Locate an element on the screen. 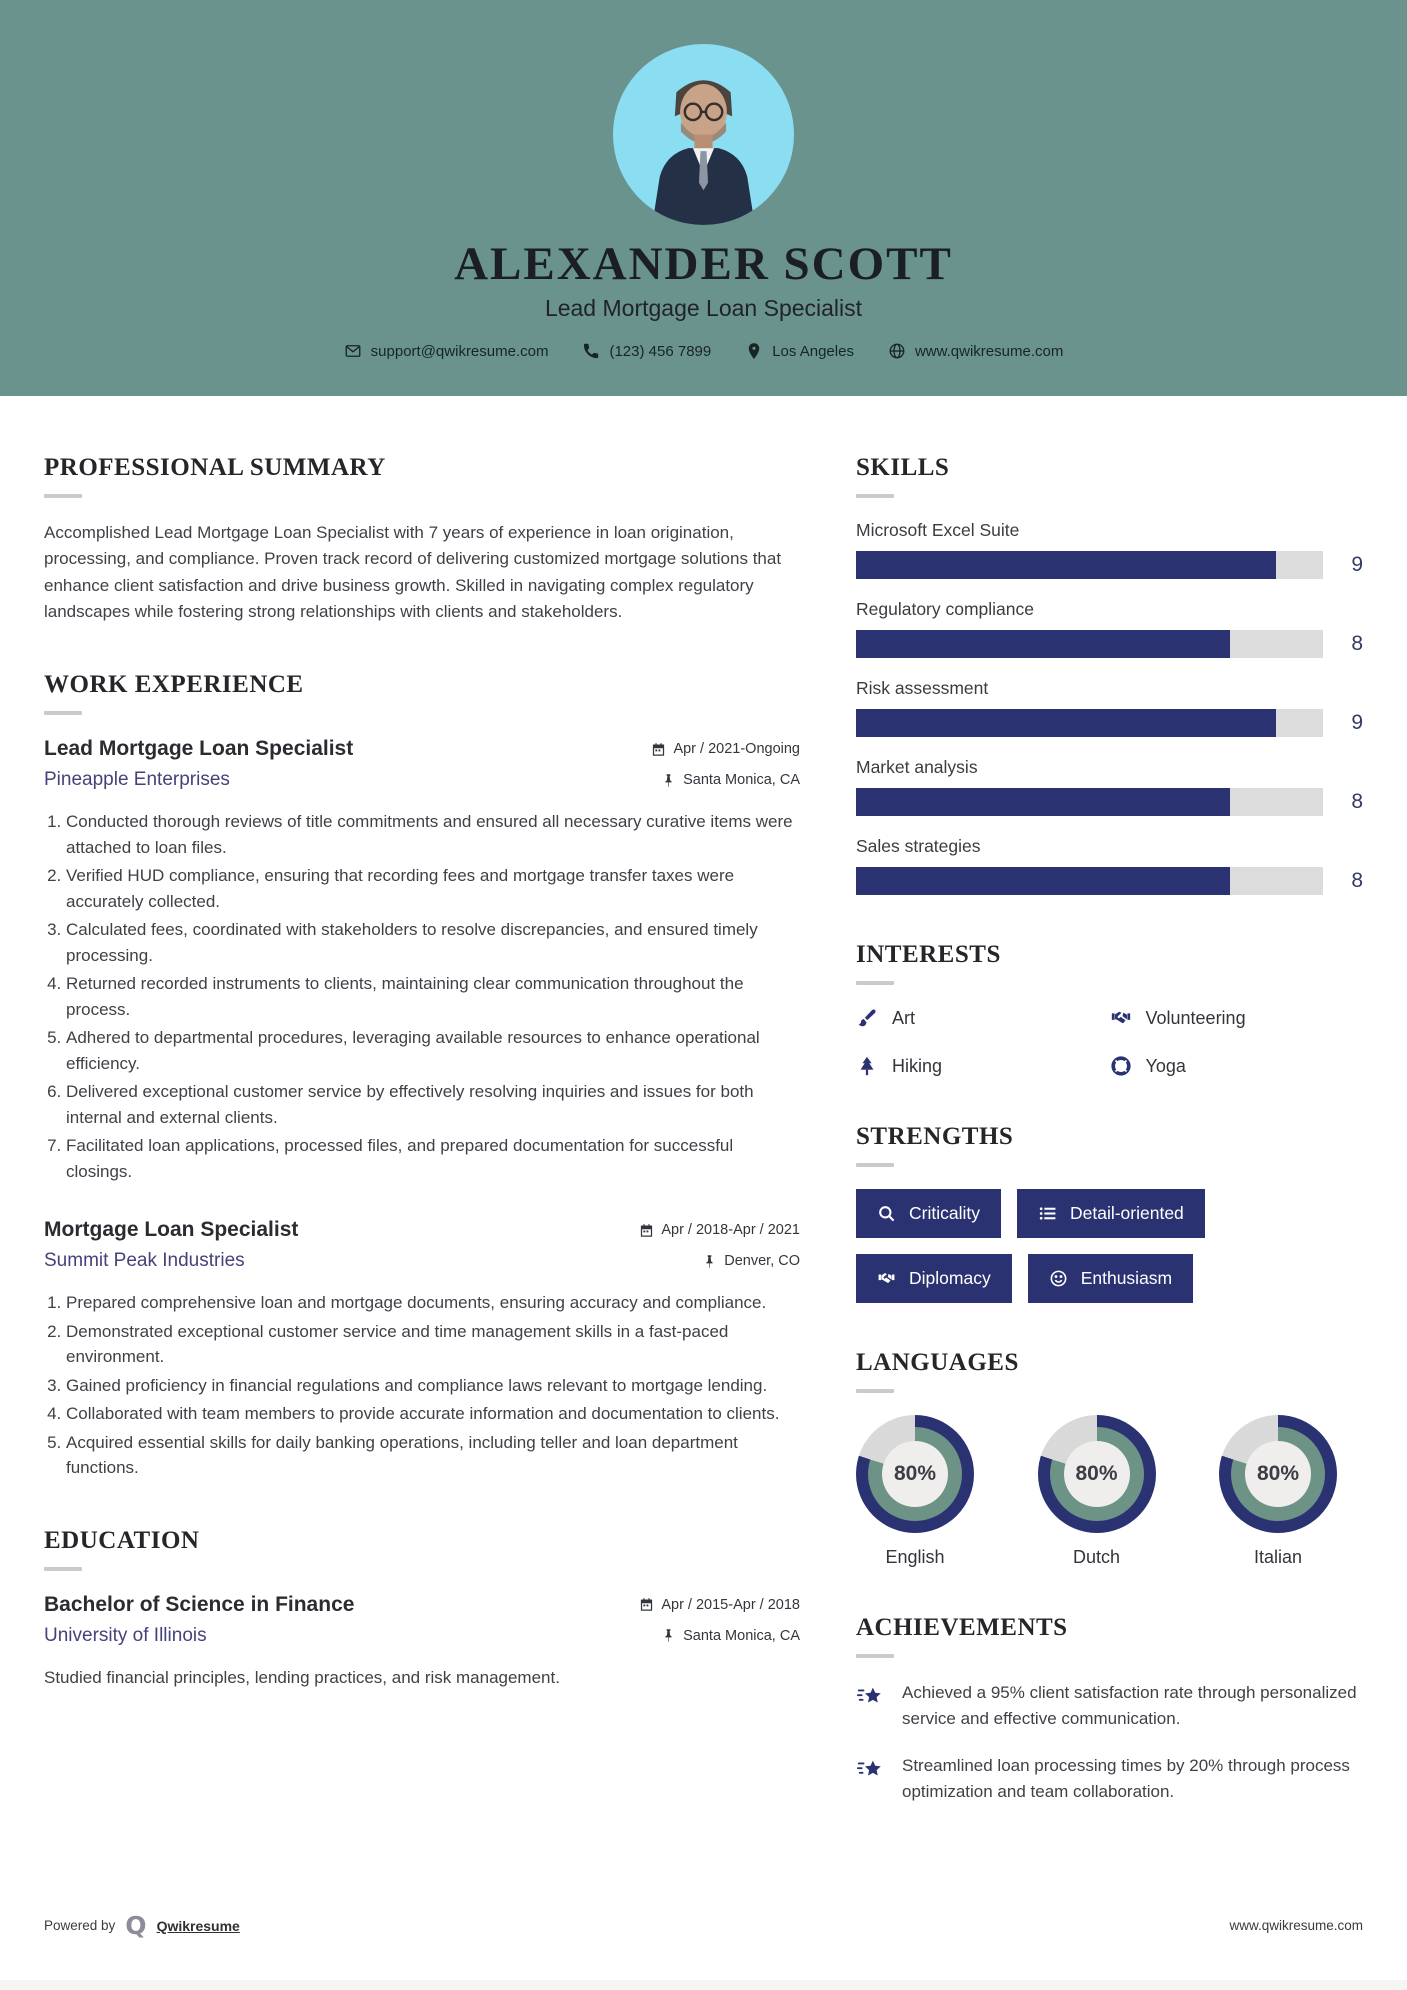  powered-by-label: Powered by is located at coordinates (80, 1925).